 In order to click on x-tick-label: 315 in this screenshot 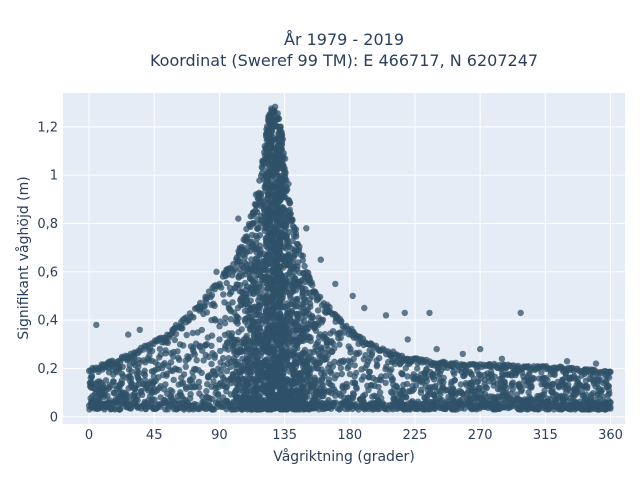, I will do `click(545, 435)`.